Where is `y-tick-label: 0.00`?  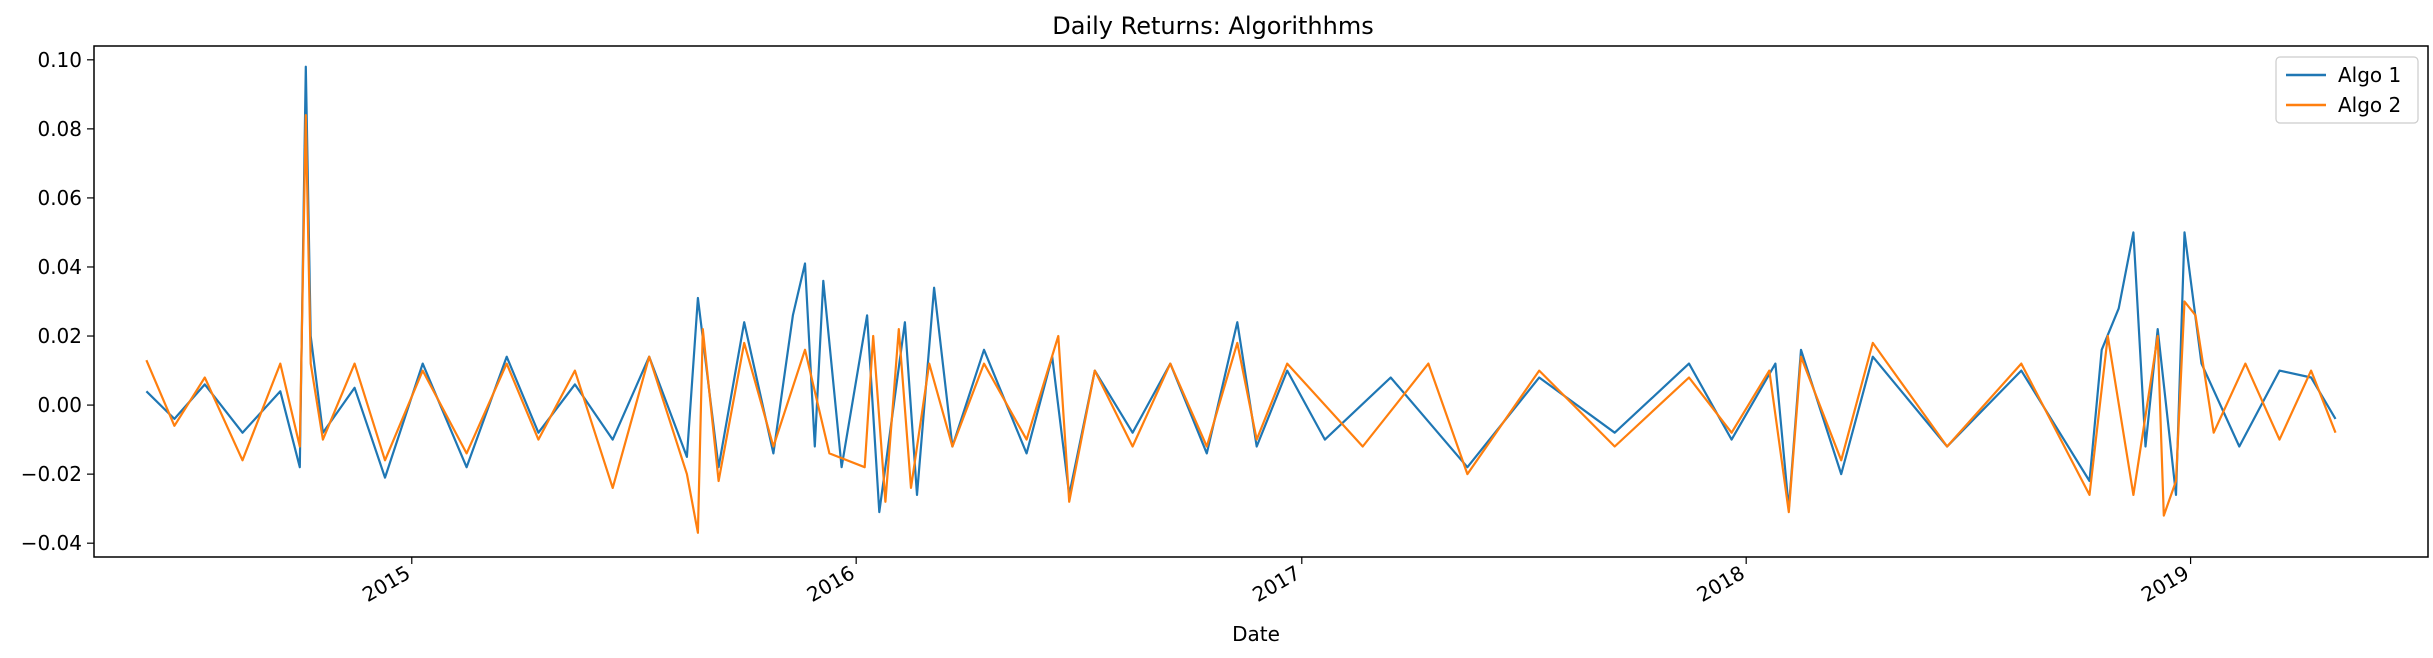
y-tick-label: 0.00 is located at coordinates (59, 405).